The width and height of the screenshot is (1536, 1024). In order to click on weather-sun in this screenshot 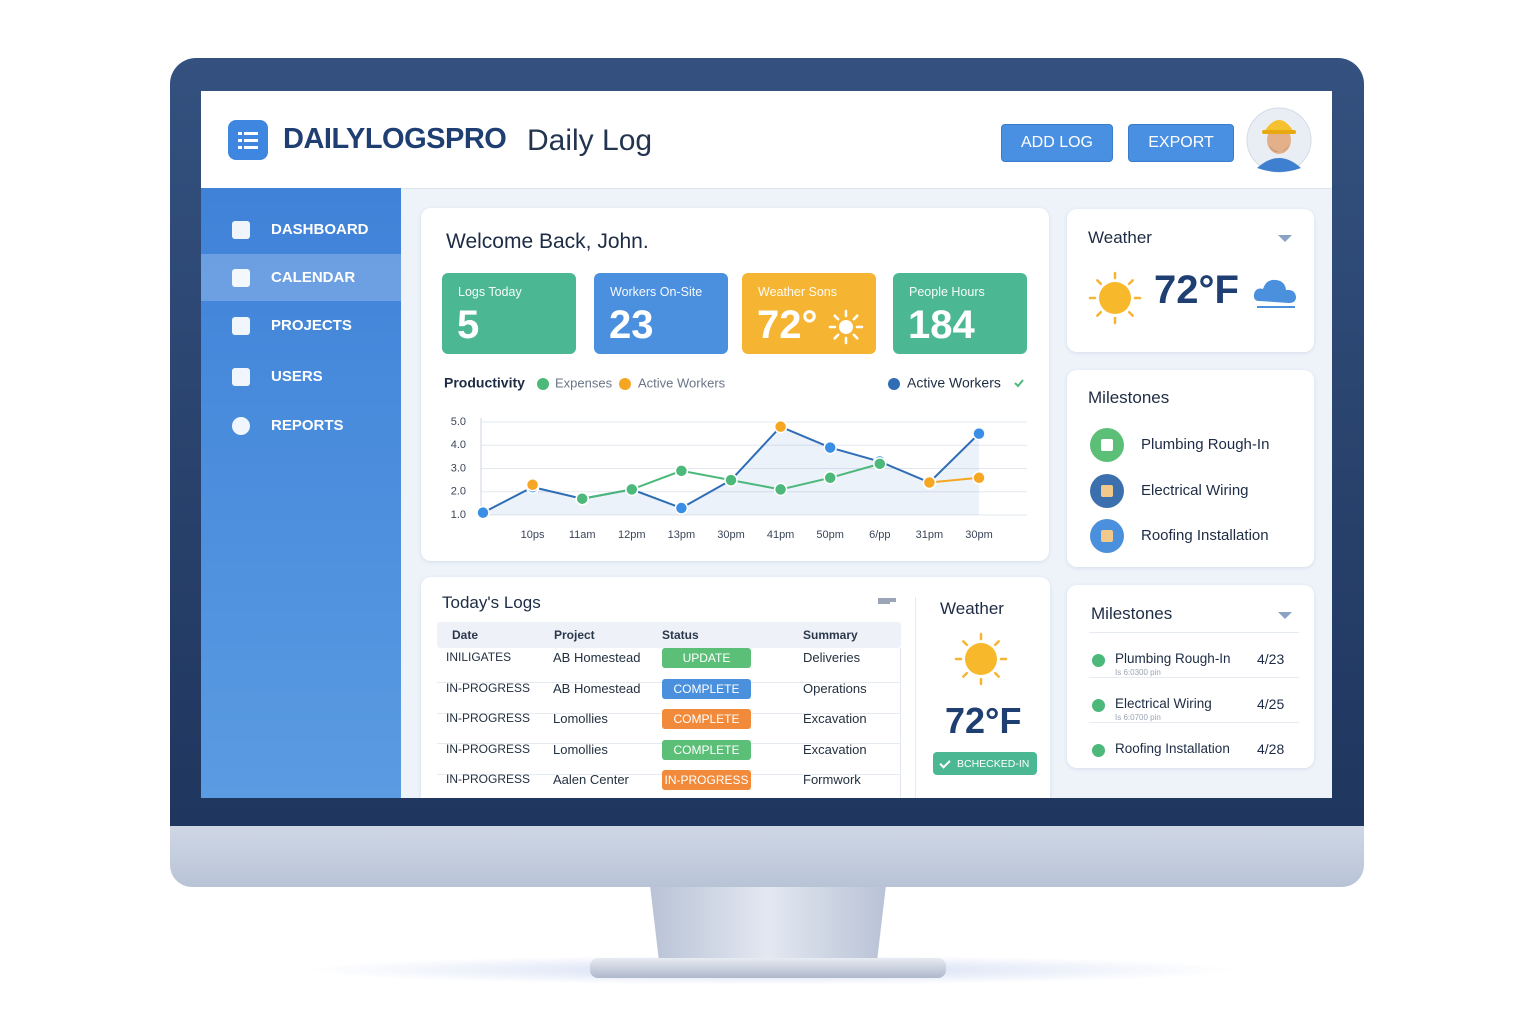, I will do `click(1115, 298)`.